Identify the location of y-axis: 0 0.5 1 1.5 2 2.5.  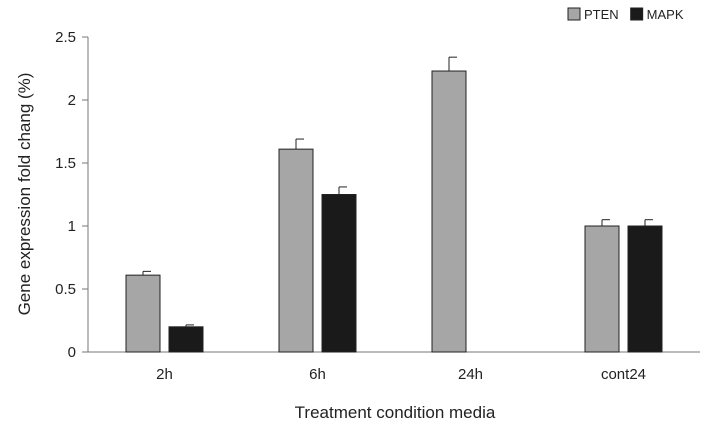
(72, 195).